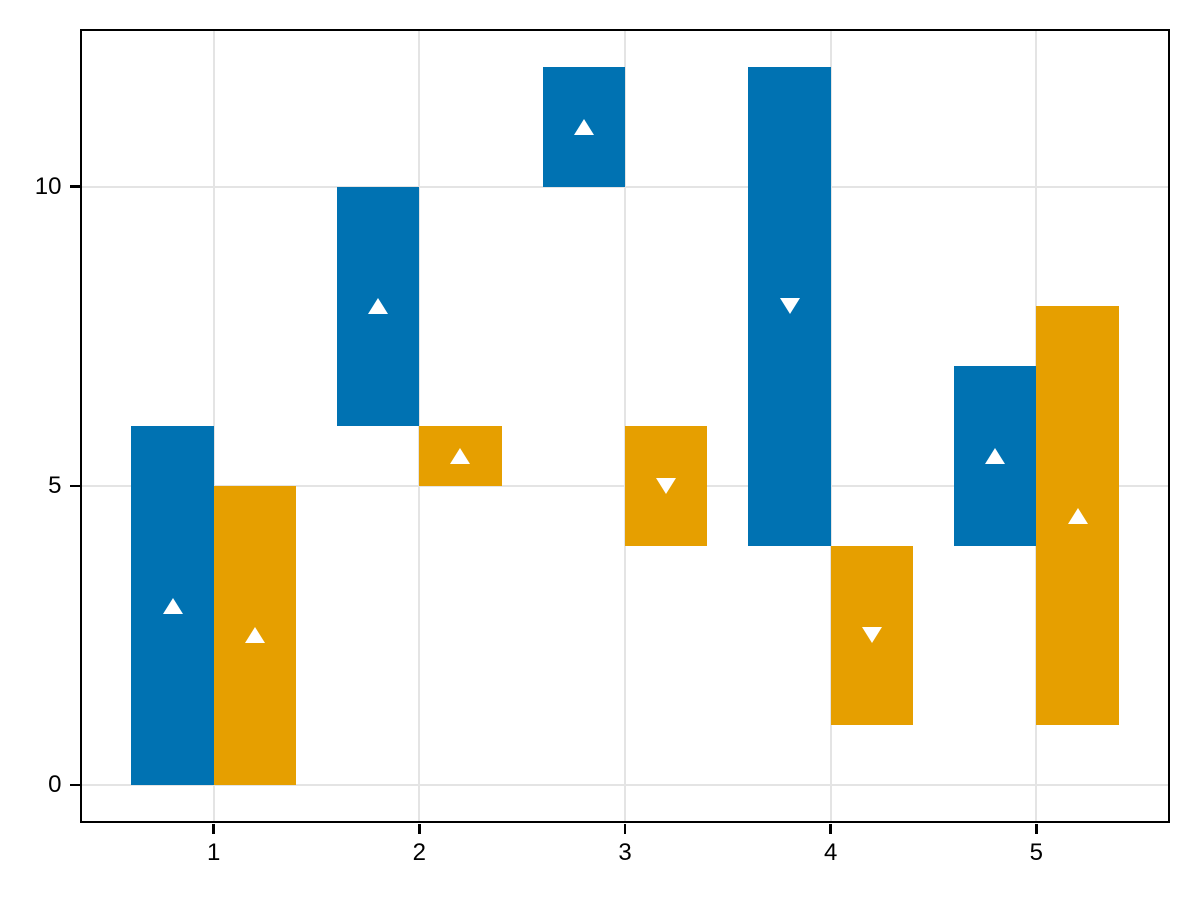 This screenshot has width=1200, height=900. What do you see at coordinates (625, 852) in the screenshot?
I see `x-tick-label: 3` at bounding box center [625, 852].